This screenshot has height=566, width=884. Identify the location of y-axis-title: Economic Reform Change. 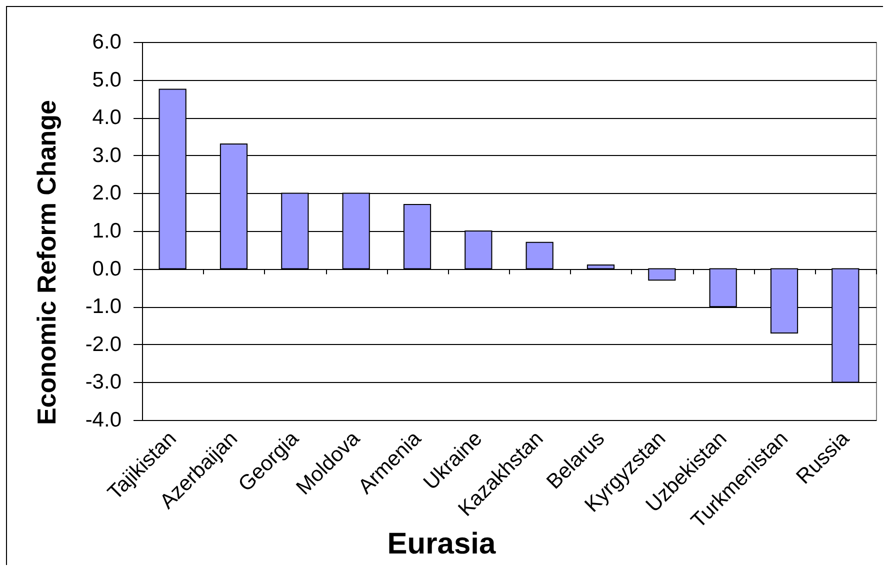
(47, 263).